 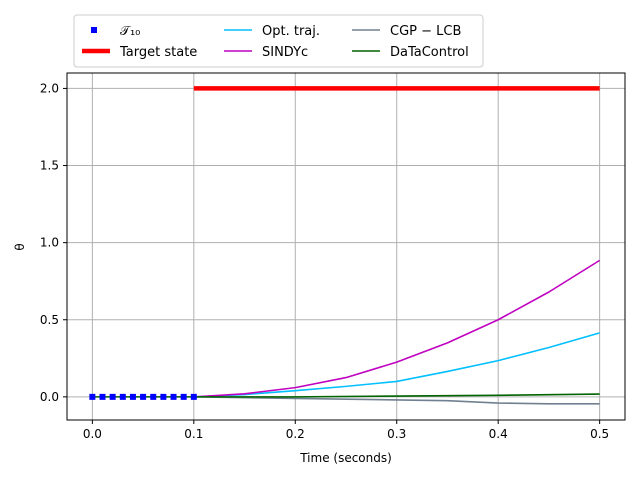 I want to click on x-tick-label: 0.4, so click(x=498, y=434).